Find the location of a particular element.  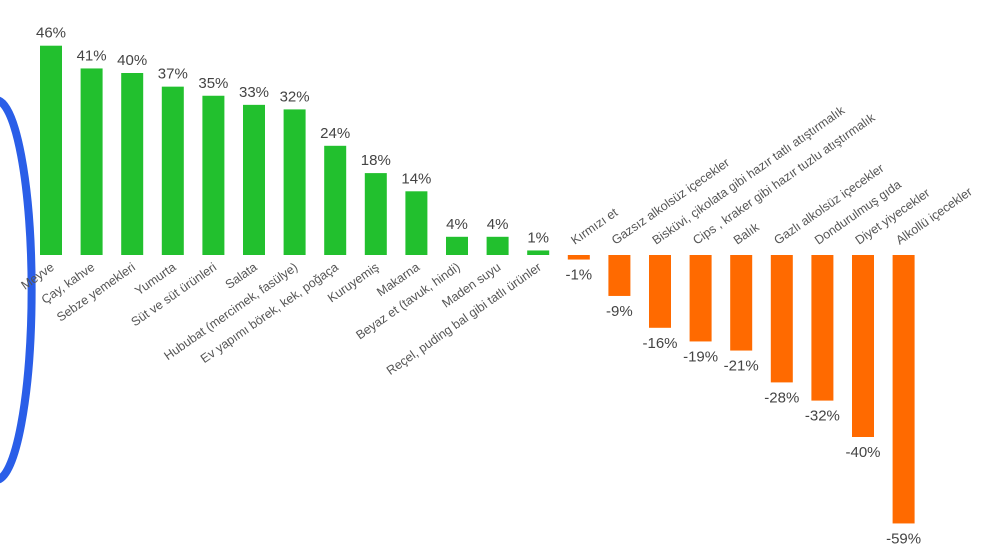

data-label: 40% is located at coordinates (132, 60).